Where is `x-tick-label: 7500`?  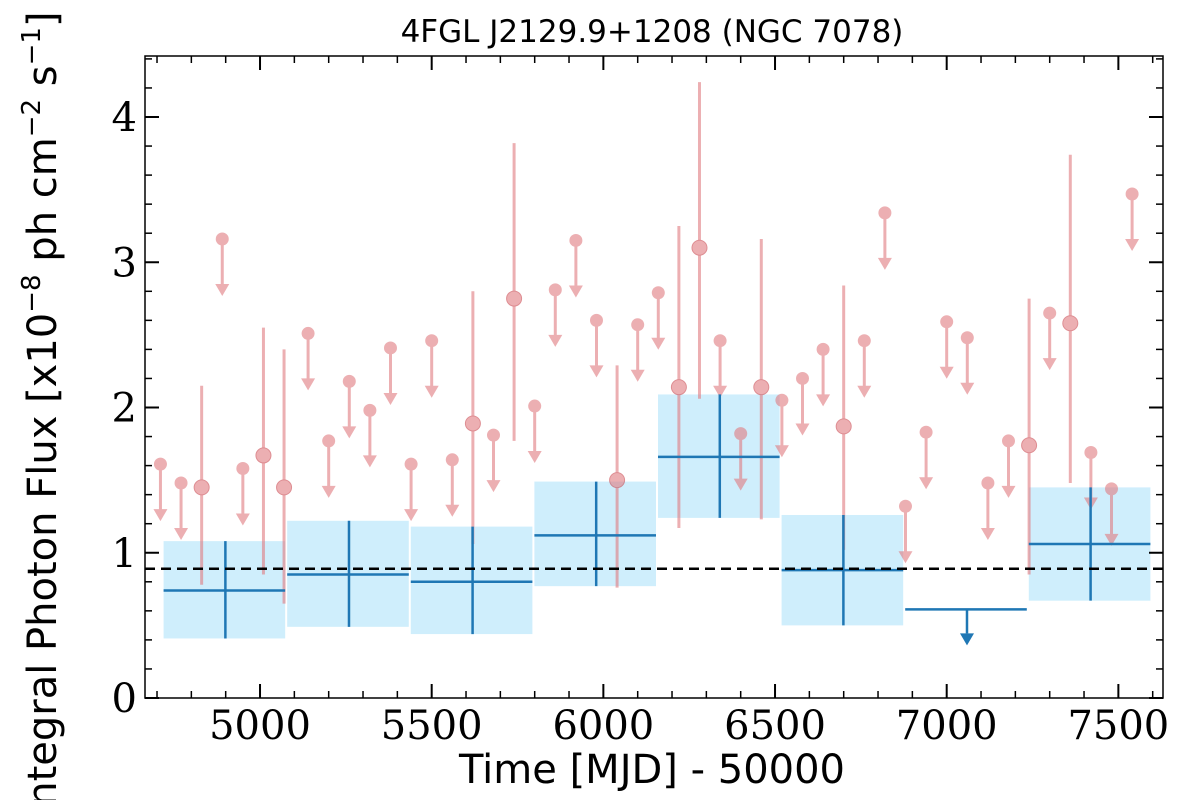 x-tick-label: 7500 is located at coordinates (1118, 726).